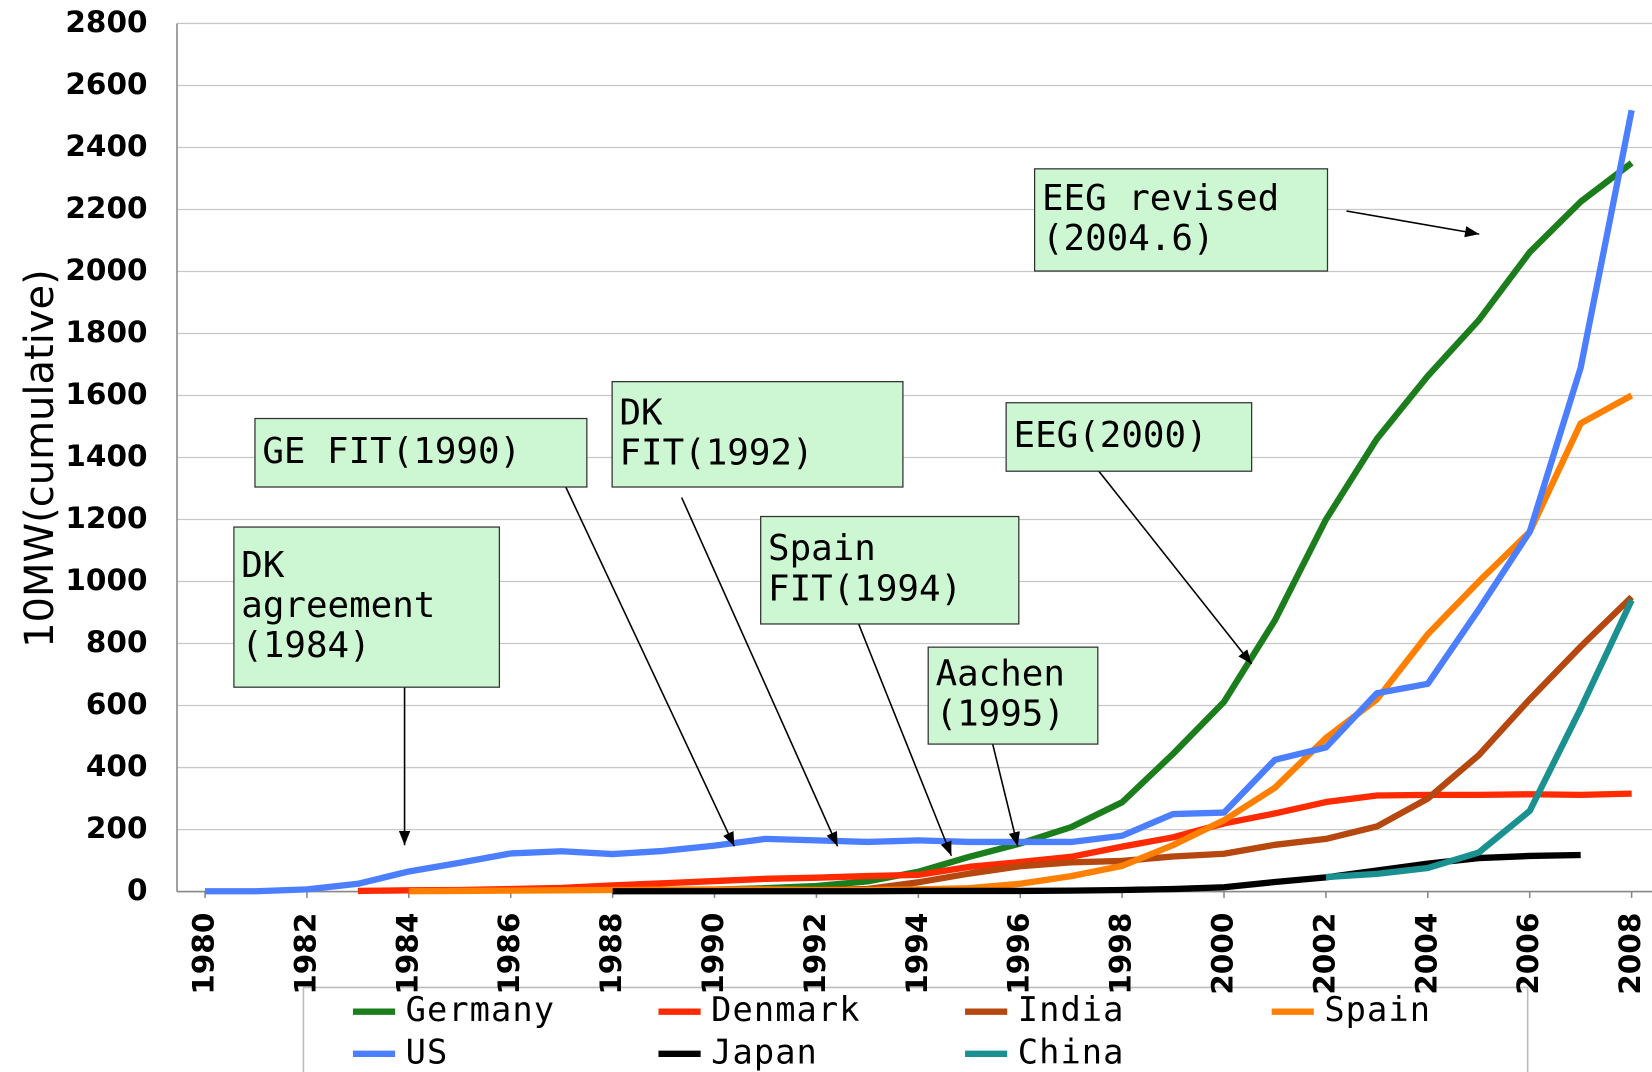  I want to click on y-tick-label: 2800, so click(106, 22).